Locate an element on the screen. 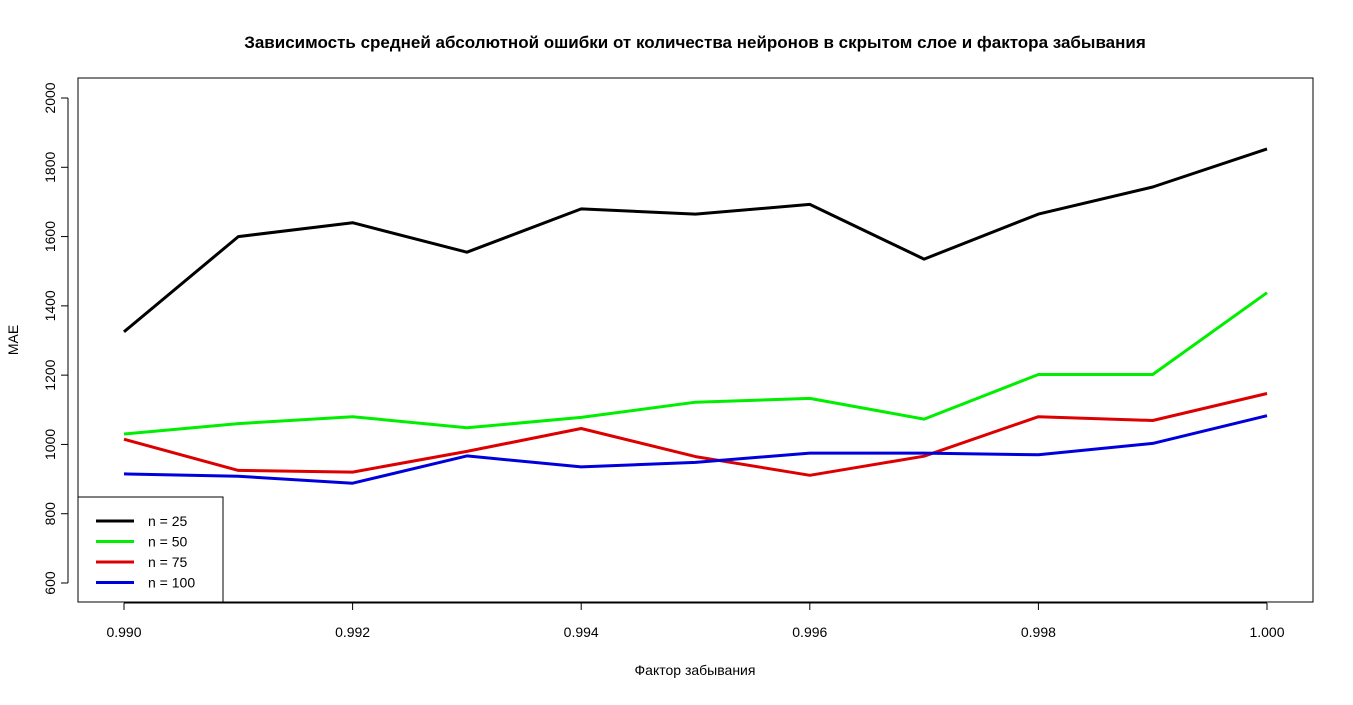 Image resolution: width=1353 pixels, height=705 pixels. y-axis-label: MAE is located at coordinates (13, 340).